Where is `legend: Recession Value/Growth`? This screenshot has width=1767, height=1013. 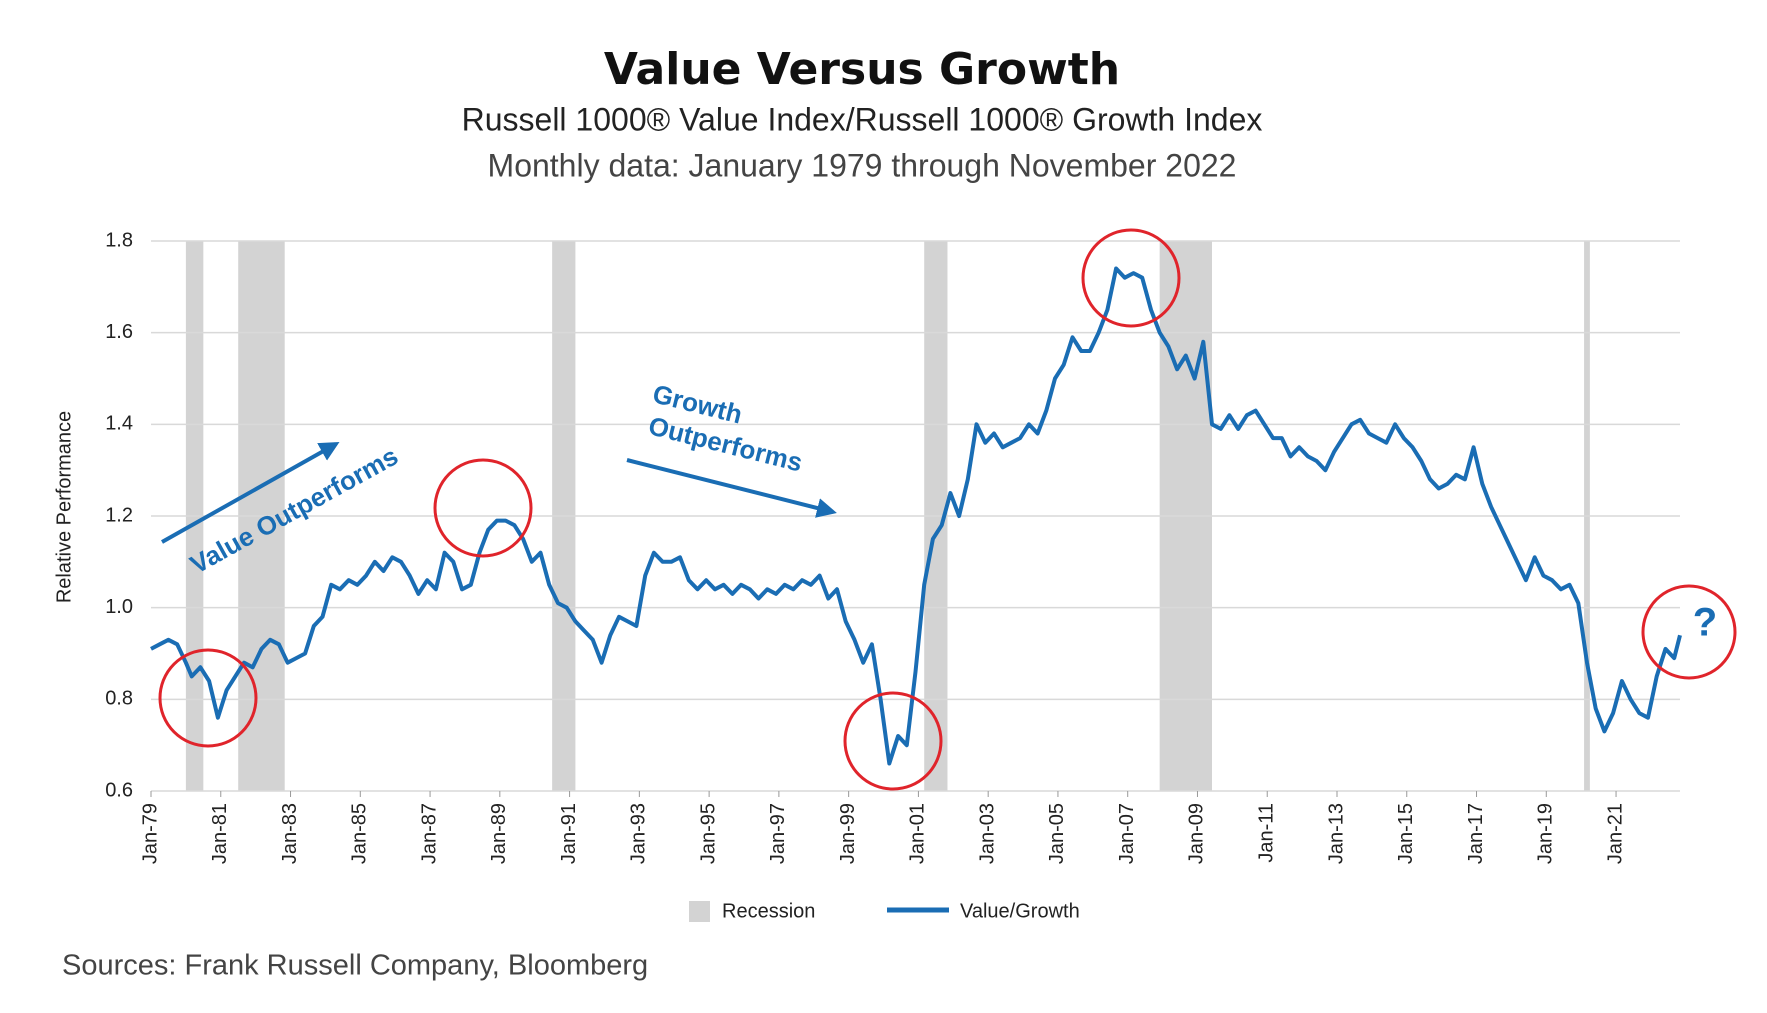
legend: Recession Value/Growth is located at coordinates (884, 911).